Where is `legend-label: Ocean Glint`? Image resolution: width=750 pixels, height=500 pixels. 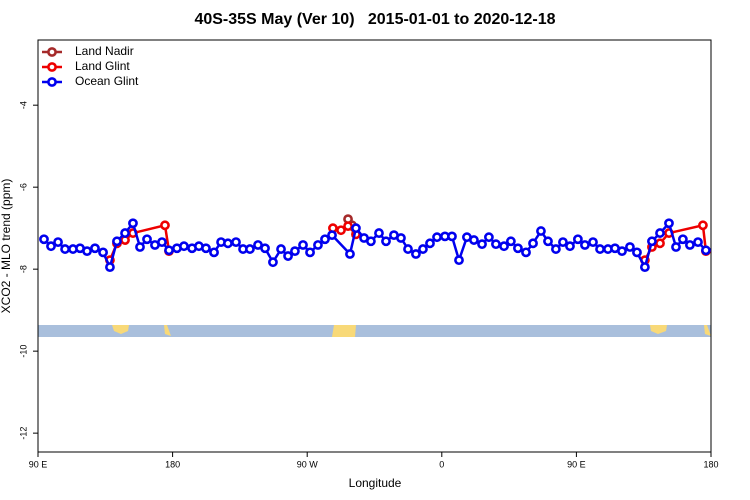 legend-label: Ocean Glint is located at coordinates (107, 81).